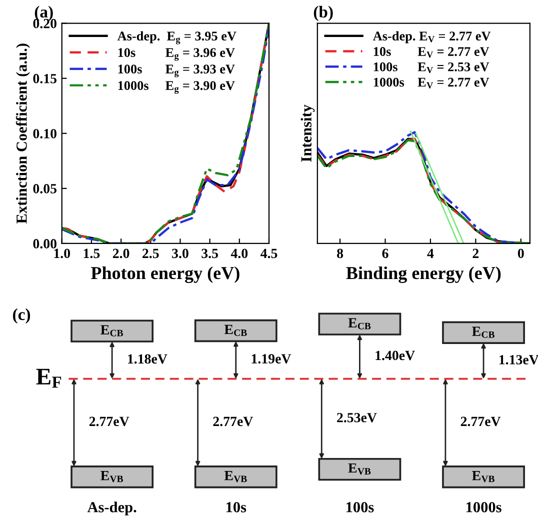  What do you see at coordinates (395, 355) in the screenshot?
I see `data-label: 1.40eV` at bounding box center [395, 355].